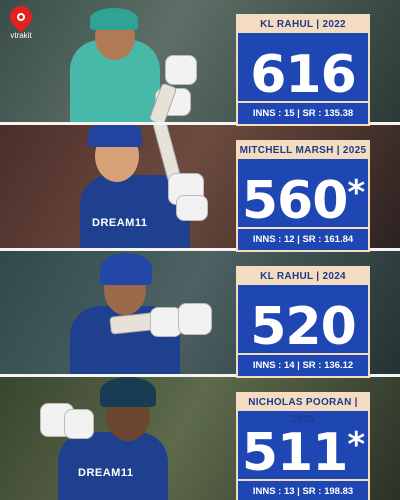  I want to click on runs-value: 616, so click(303, 69).